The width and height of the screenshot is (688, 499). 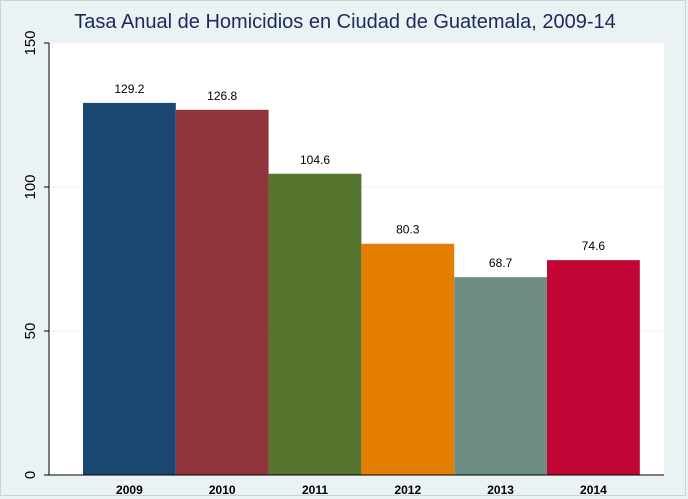 What do you see at coordinates (408, 359) in the screenshot?
I see `bar-2012` at bounding box center [408, 359].